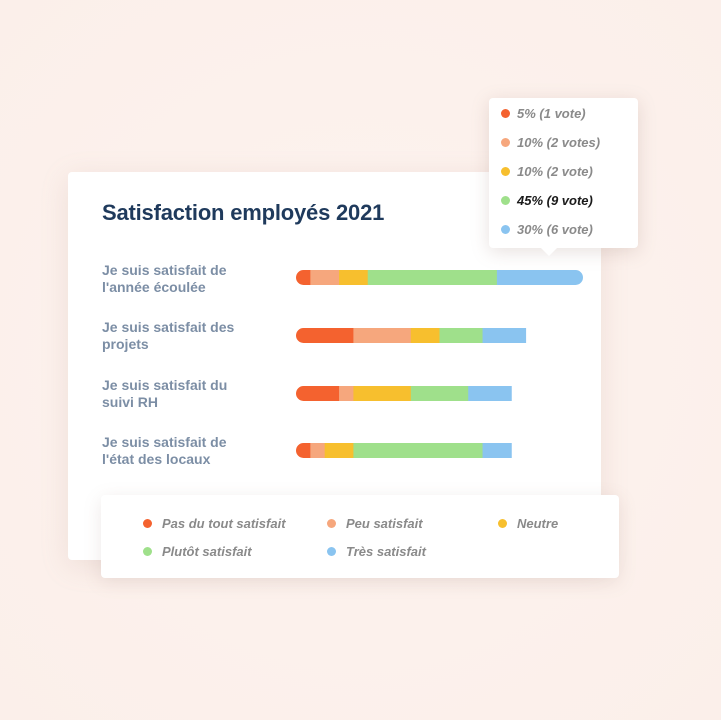  I want to click on tooltip-item-0: 5% (1 vote), so click(543, 113).